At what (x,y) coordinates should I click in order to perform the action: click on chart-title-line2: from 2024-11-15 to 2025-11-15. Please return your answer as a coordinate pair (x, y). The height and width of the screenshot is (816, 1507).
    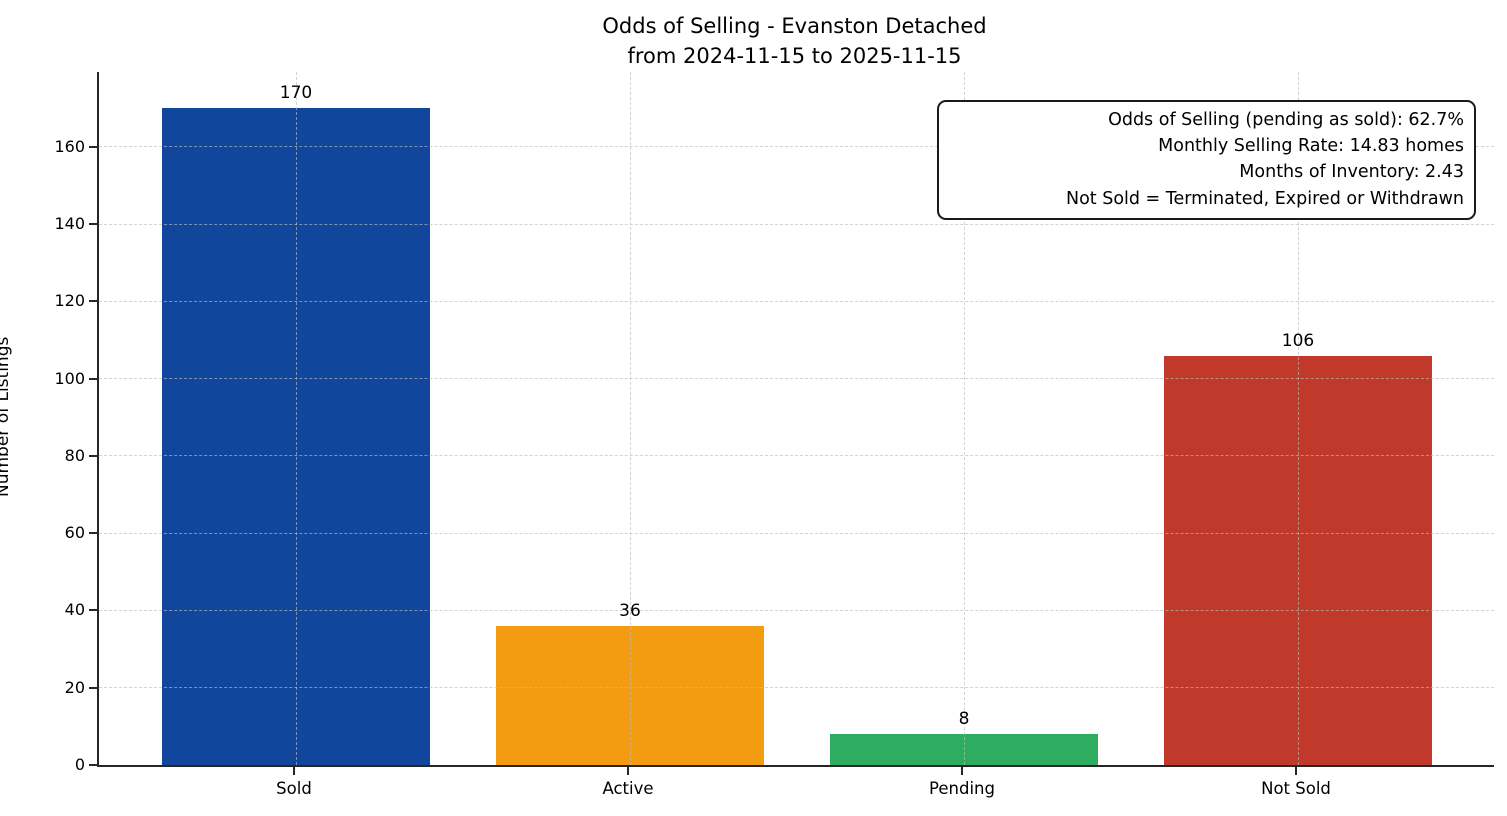
    Looking at the image, I should click on (794, 56).